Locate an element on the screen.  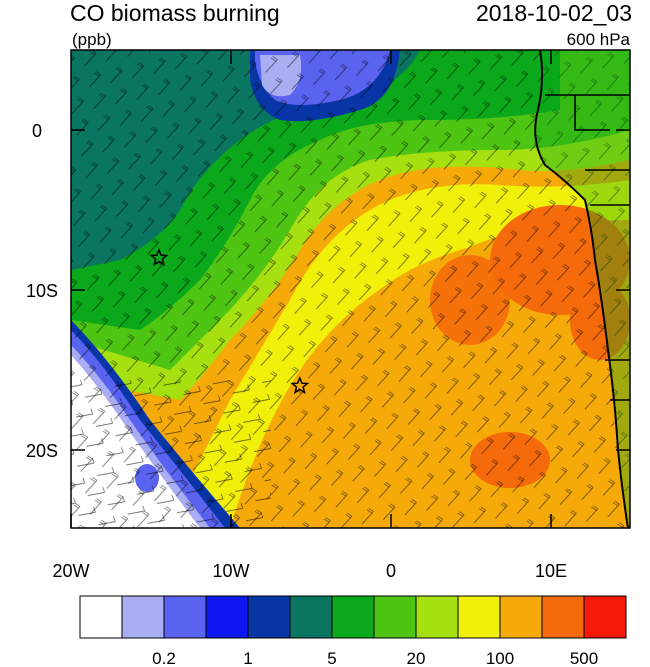
station-markers is located at coordinates (229, 321).